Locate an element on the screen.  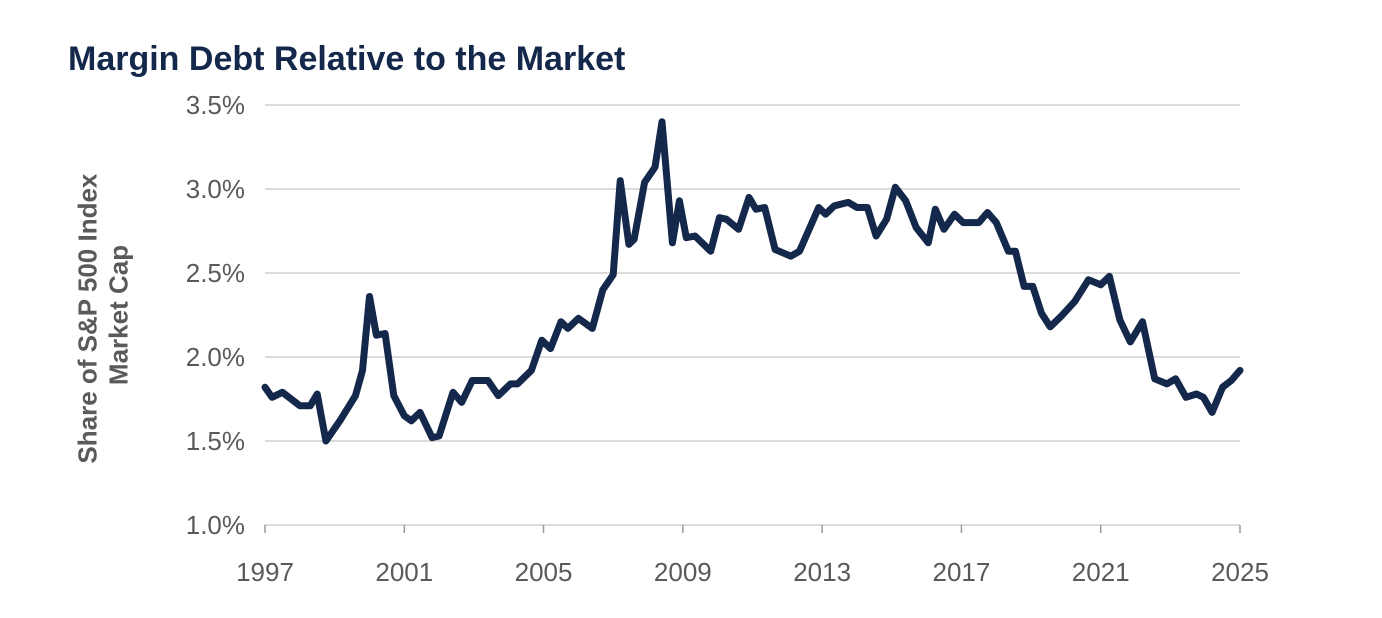
x-tick-label: 2001 is located at coordinates (404, 572).